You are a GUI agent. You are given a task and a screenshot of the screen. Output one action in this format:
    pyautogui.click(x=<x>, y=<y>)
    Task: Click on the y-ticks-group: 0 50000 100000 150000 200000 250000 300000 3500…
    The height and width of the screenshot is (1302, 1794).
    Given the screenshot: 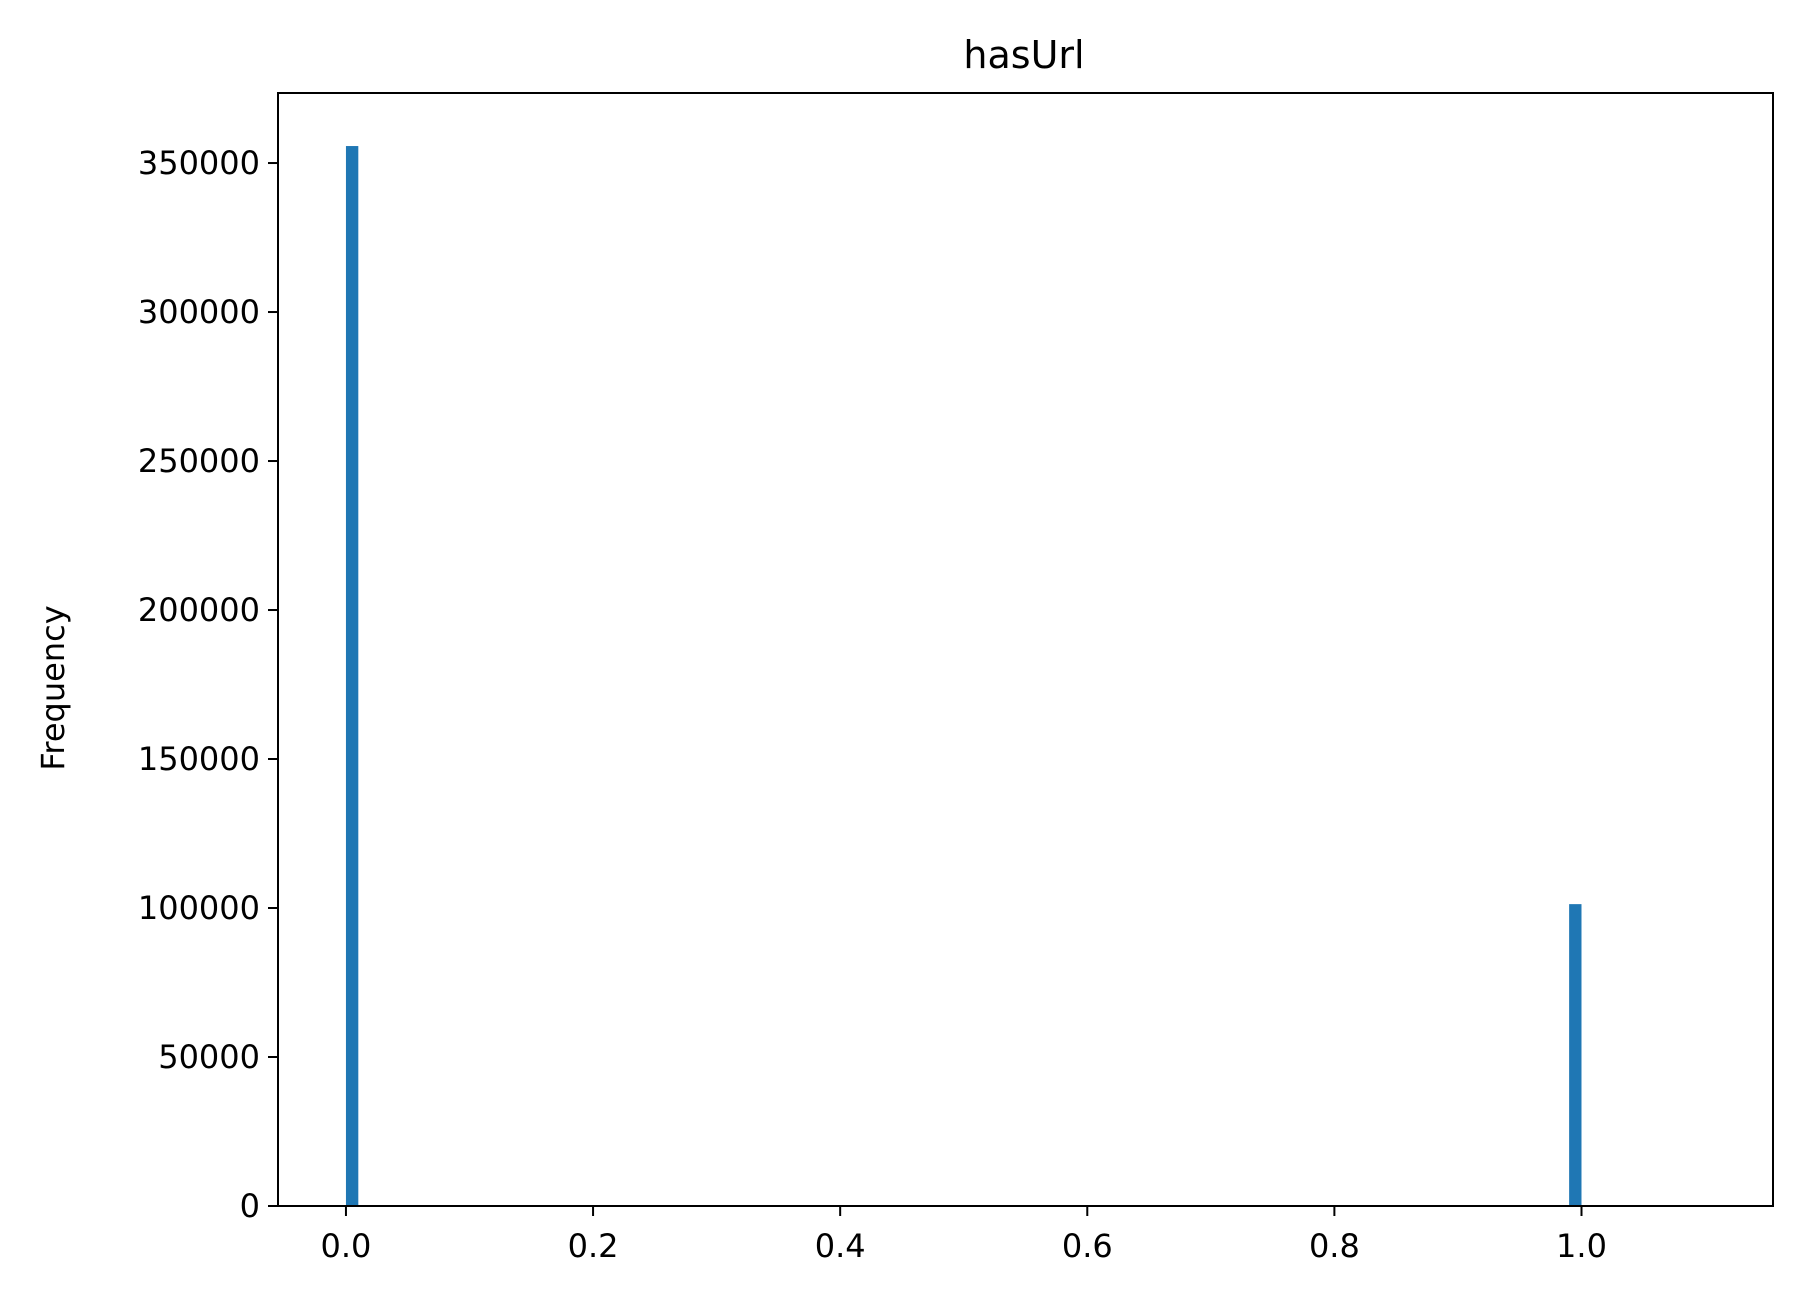 What is the action you would take?
    pyautogui.click(x=208, y=684)
    